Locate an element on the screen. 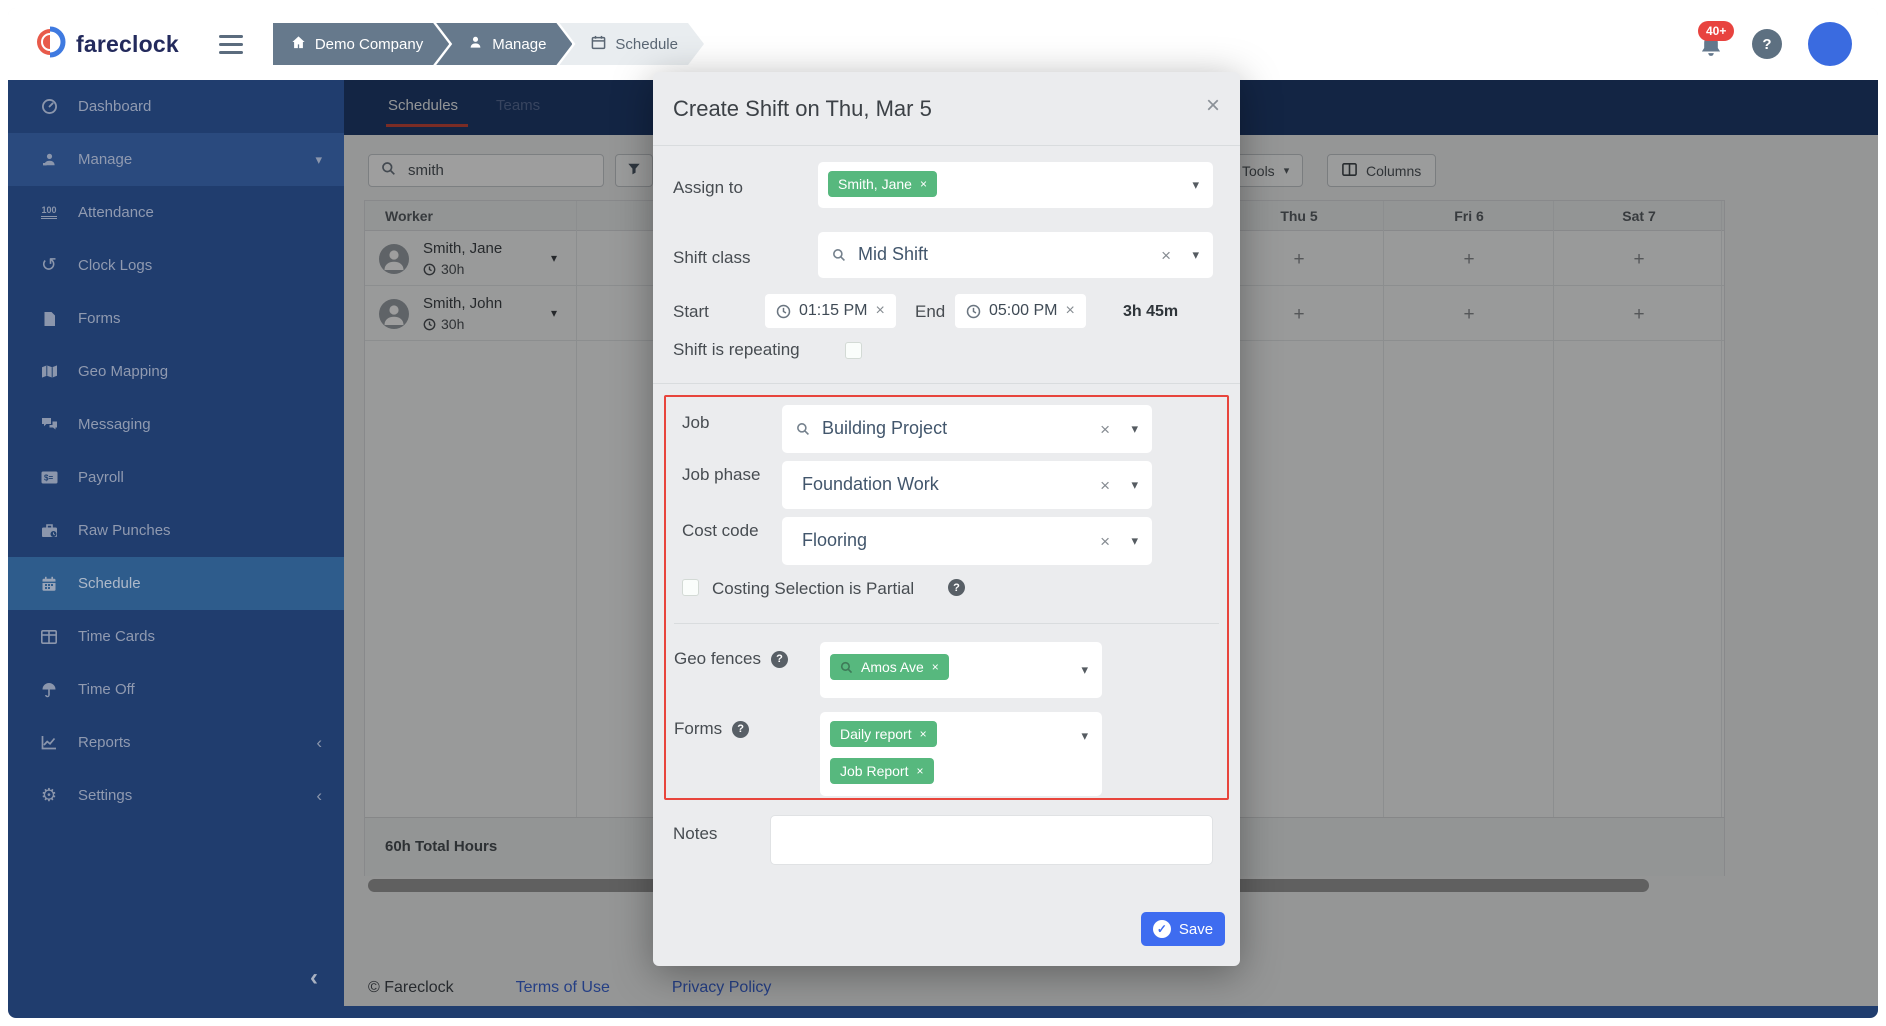  sidebar-item-forms: Forms is located at coordinates (176, 318).